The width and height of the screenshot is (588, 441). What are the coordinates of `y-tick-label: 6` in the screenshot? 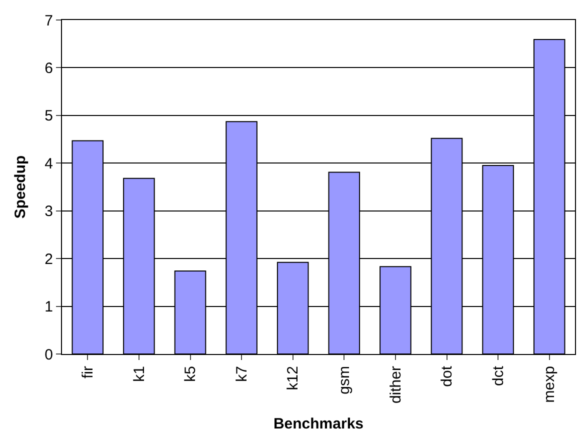 It's located at (48, 68).